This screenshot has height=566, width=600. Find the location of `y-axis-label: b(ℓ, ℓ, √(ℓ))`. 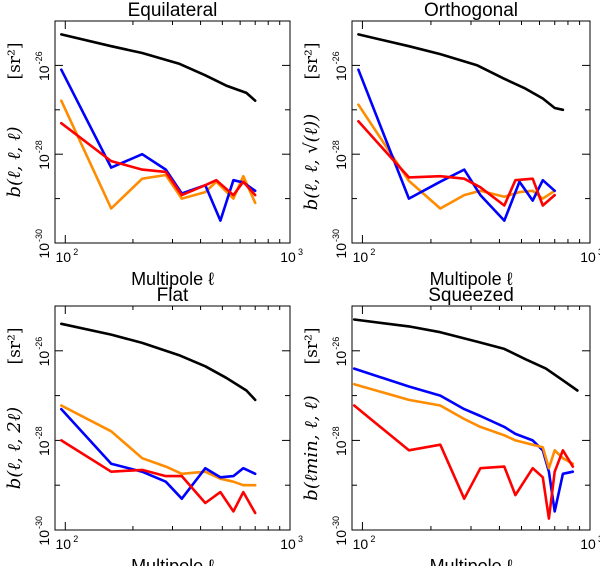

y-axis-label: b(ℓ, ℓ, √(ℓ)) is located at coordinates (311, 162).